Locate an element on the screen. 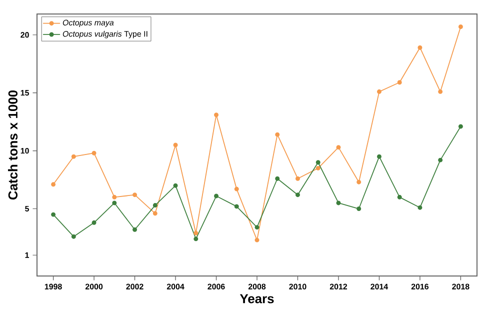  y-axis-title: Catch tons x 1000 is located at coordinates (13, 145).